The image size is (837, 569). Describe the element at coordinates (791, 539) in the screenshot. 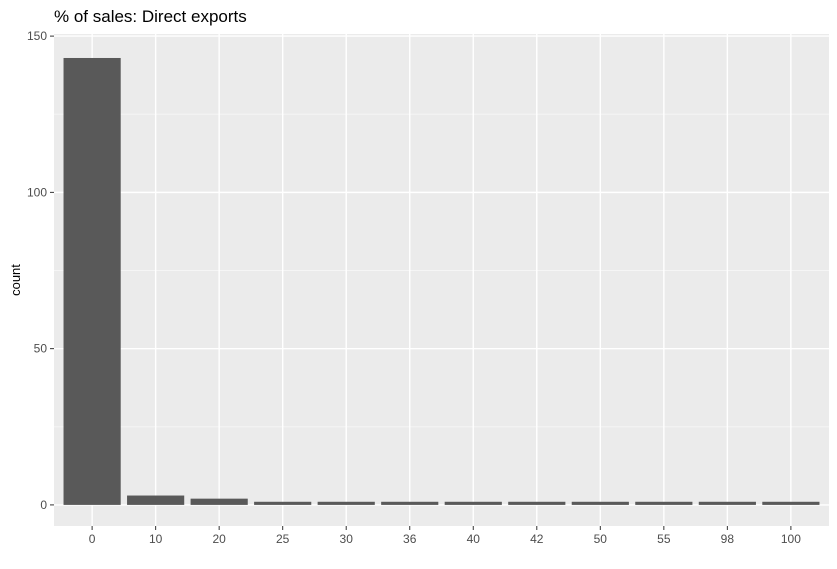

I see `x-tick-label: 100` at that location.